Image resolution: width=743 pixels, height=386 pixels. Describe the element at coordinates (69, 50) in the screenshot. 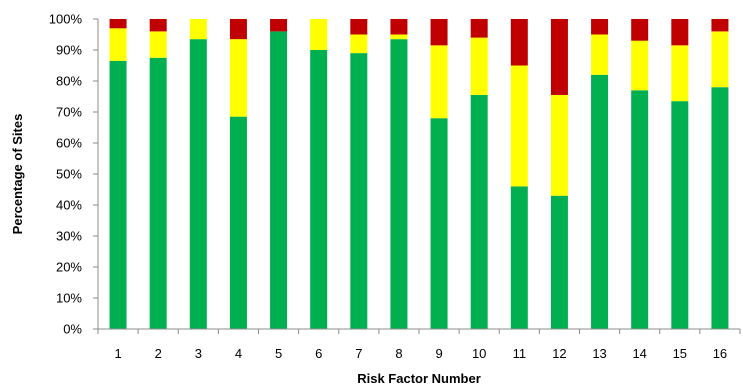

I see `y-tick-label: 90%` at that location.